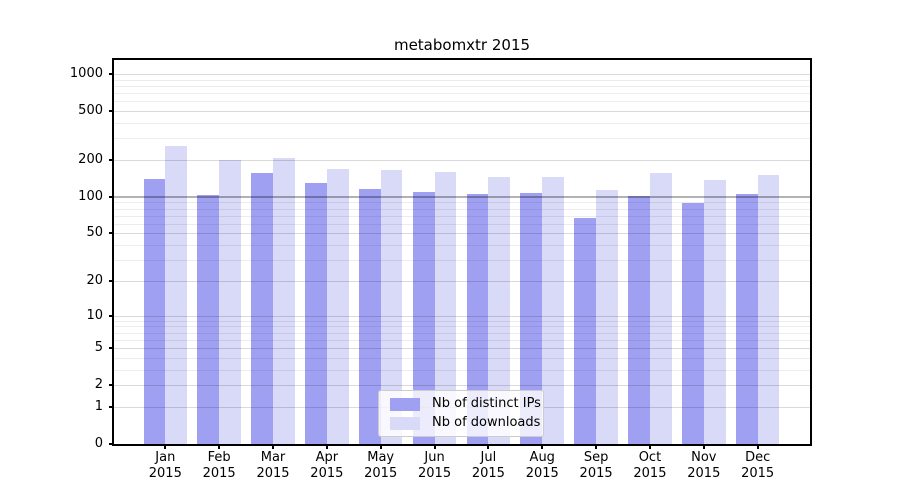  What do you see at coordinates (499, 310) in the screenshot?
I see `bar-downloads-jul` at bounding box center [499, 310].